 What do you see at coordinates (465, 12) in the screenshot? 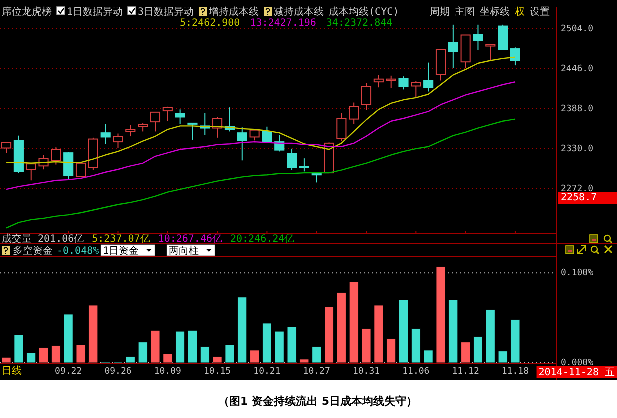
I see `annotation: 主图` at bounding box center [465, 12].